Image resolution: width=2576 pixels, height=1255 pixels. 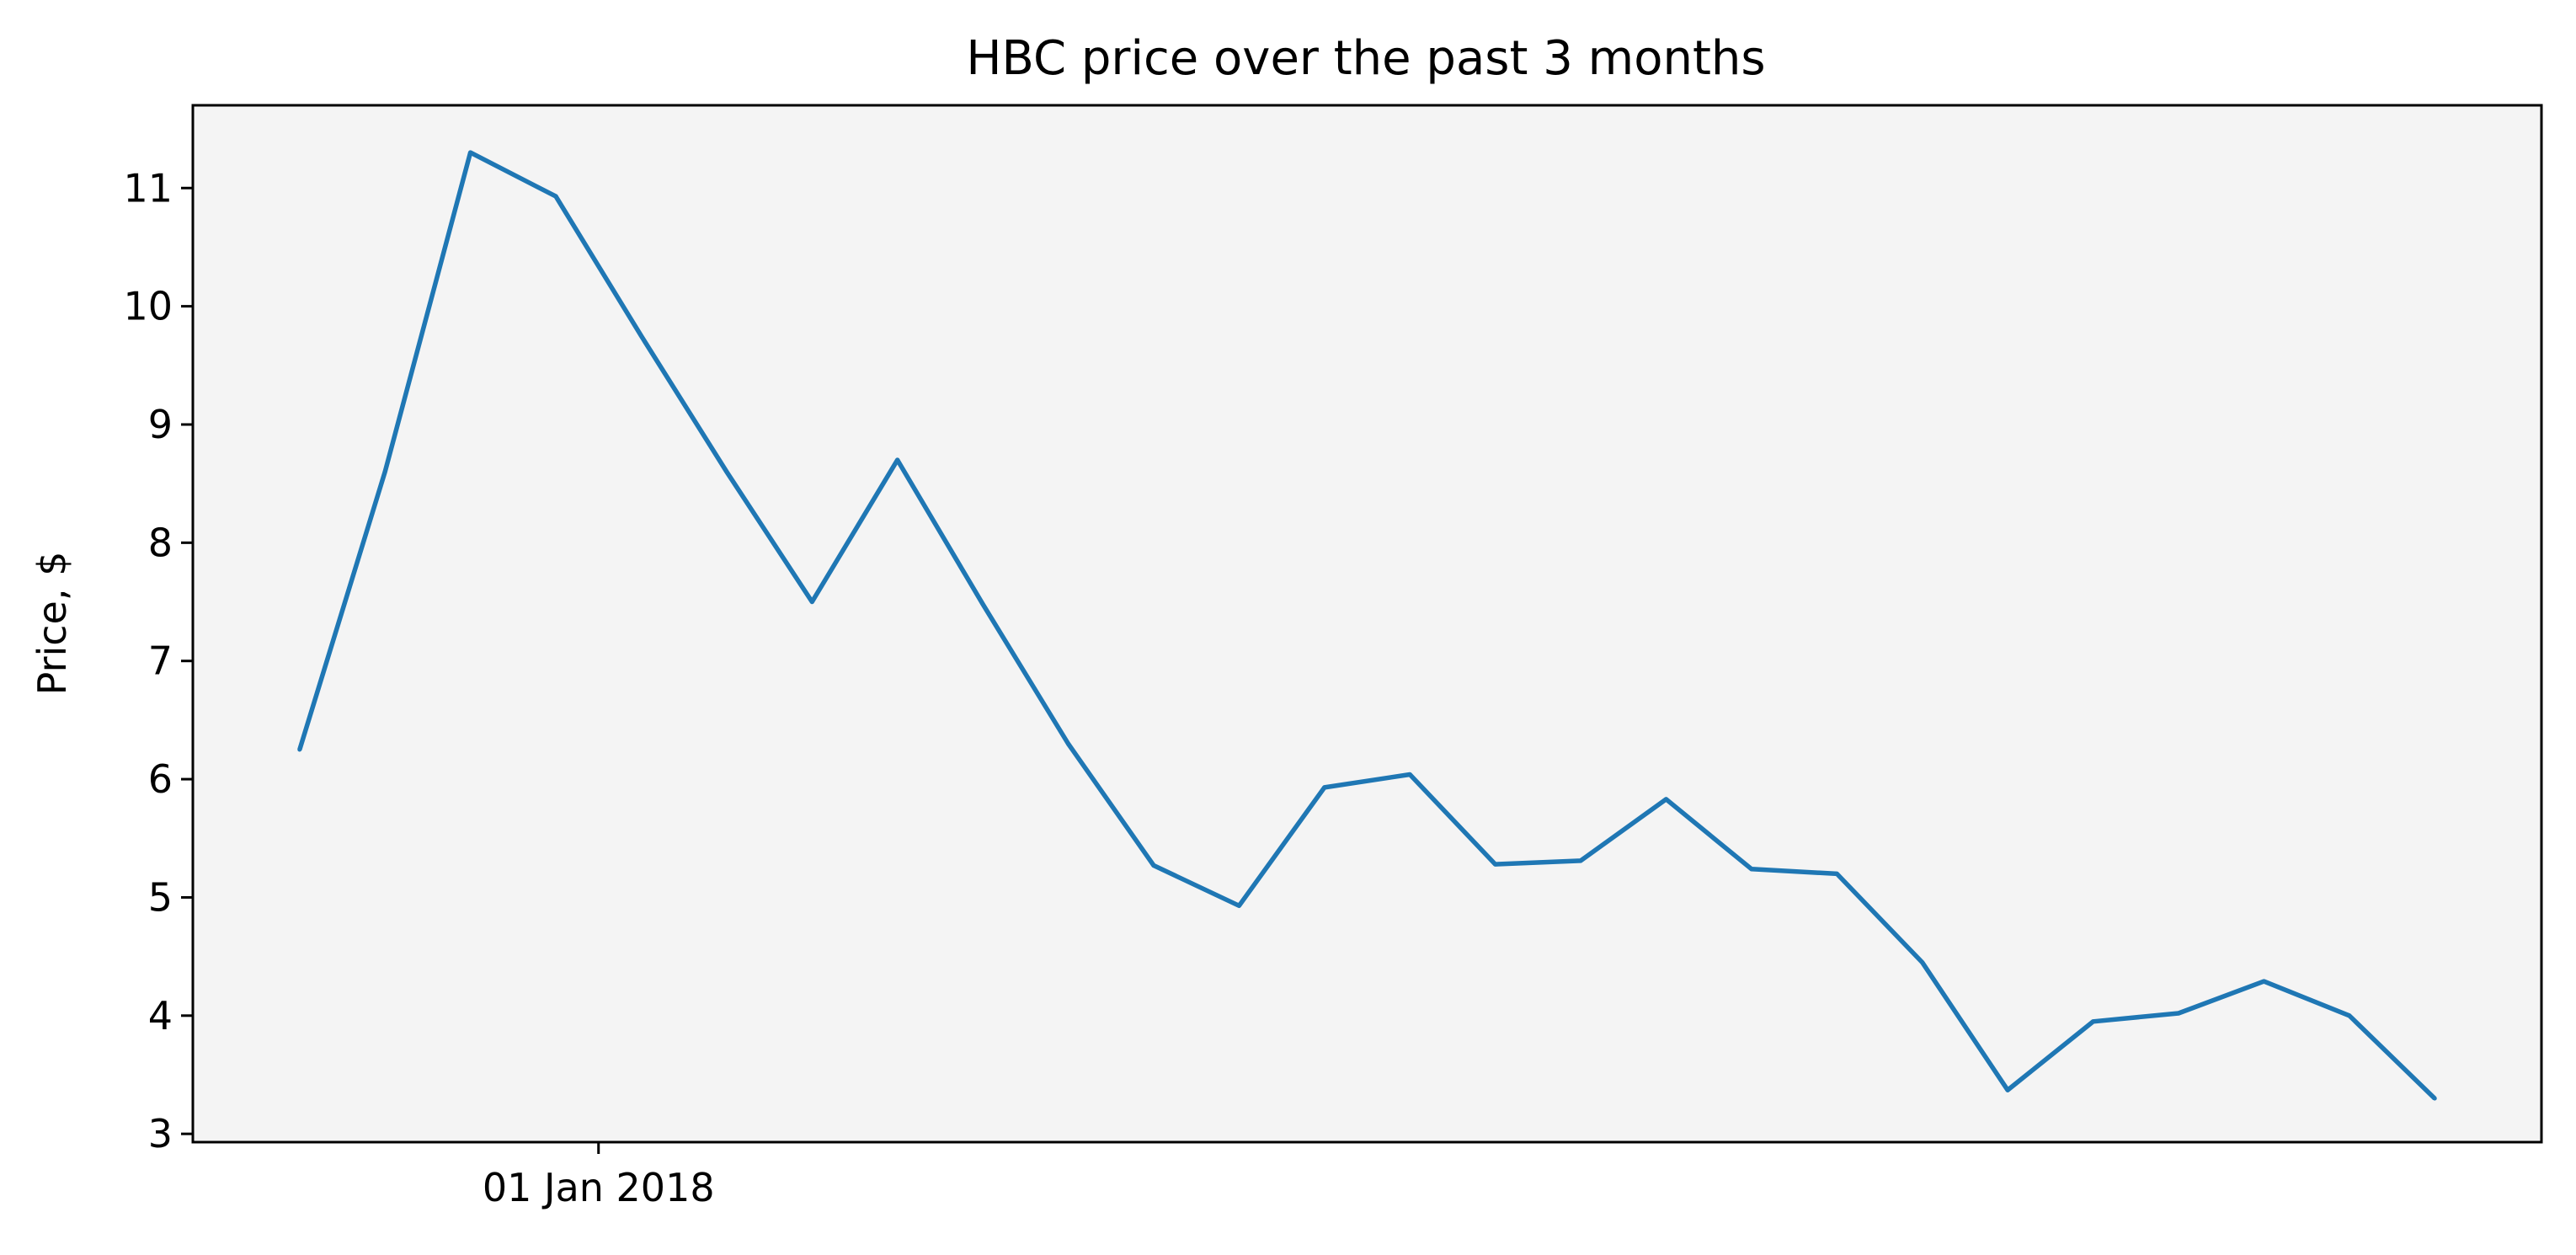 What do you see at coordinates (148, 306) in the screenshot?
I see `y-tick-label: 10` at bounding box center [148, 306].